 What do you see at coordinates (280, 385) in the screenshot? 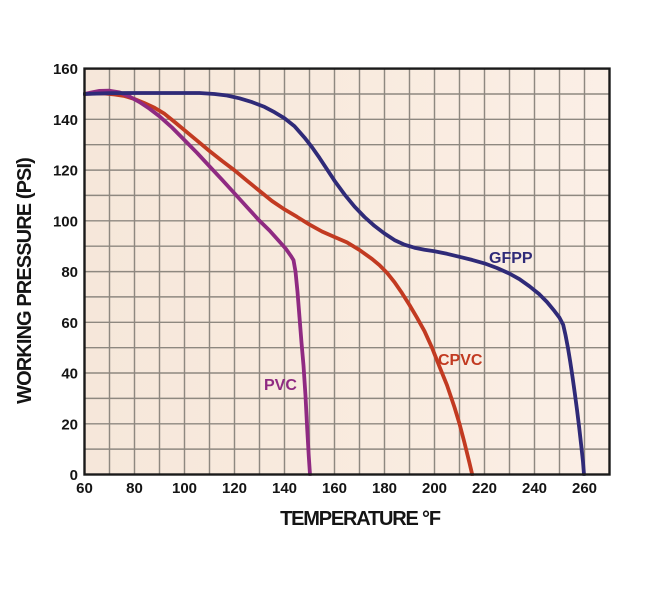
I see `svg-text: PVC` at bounding box center [280, 385].